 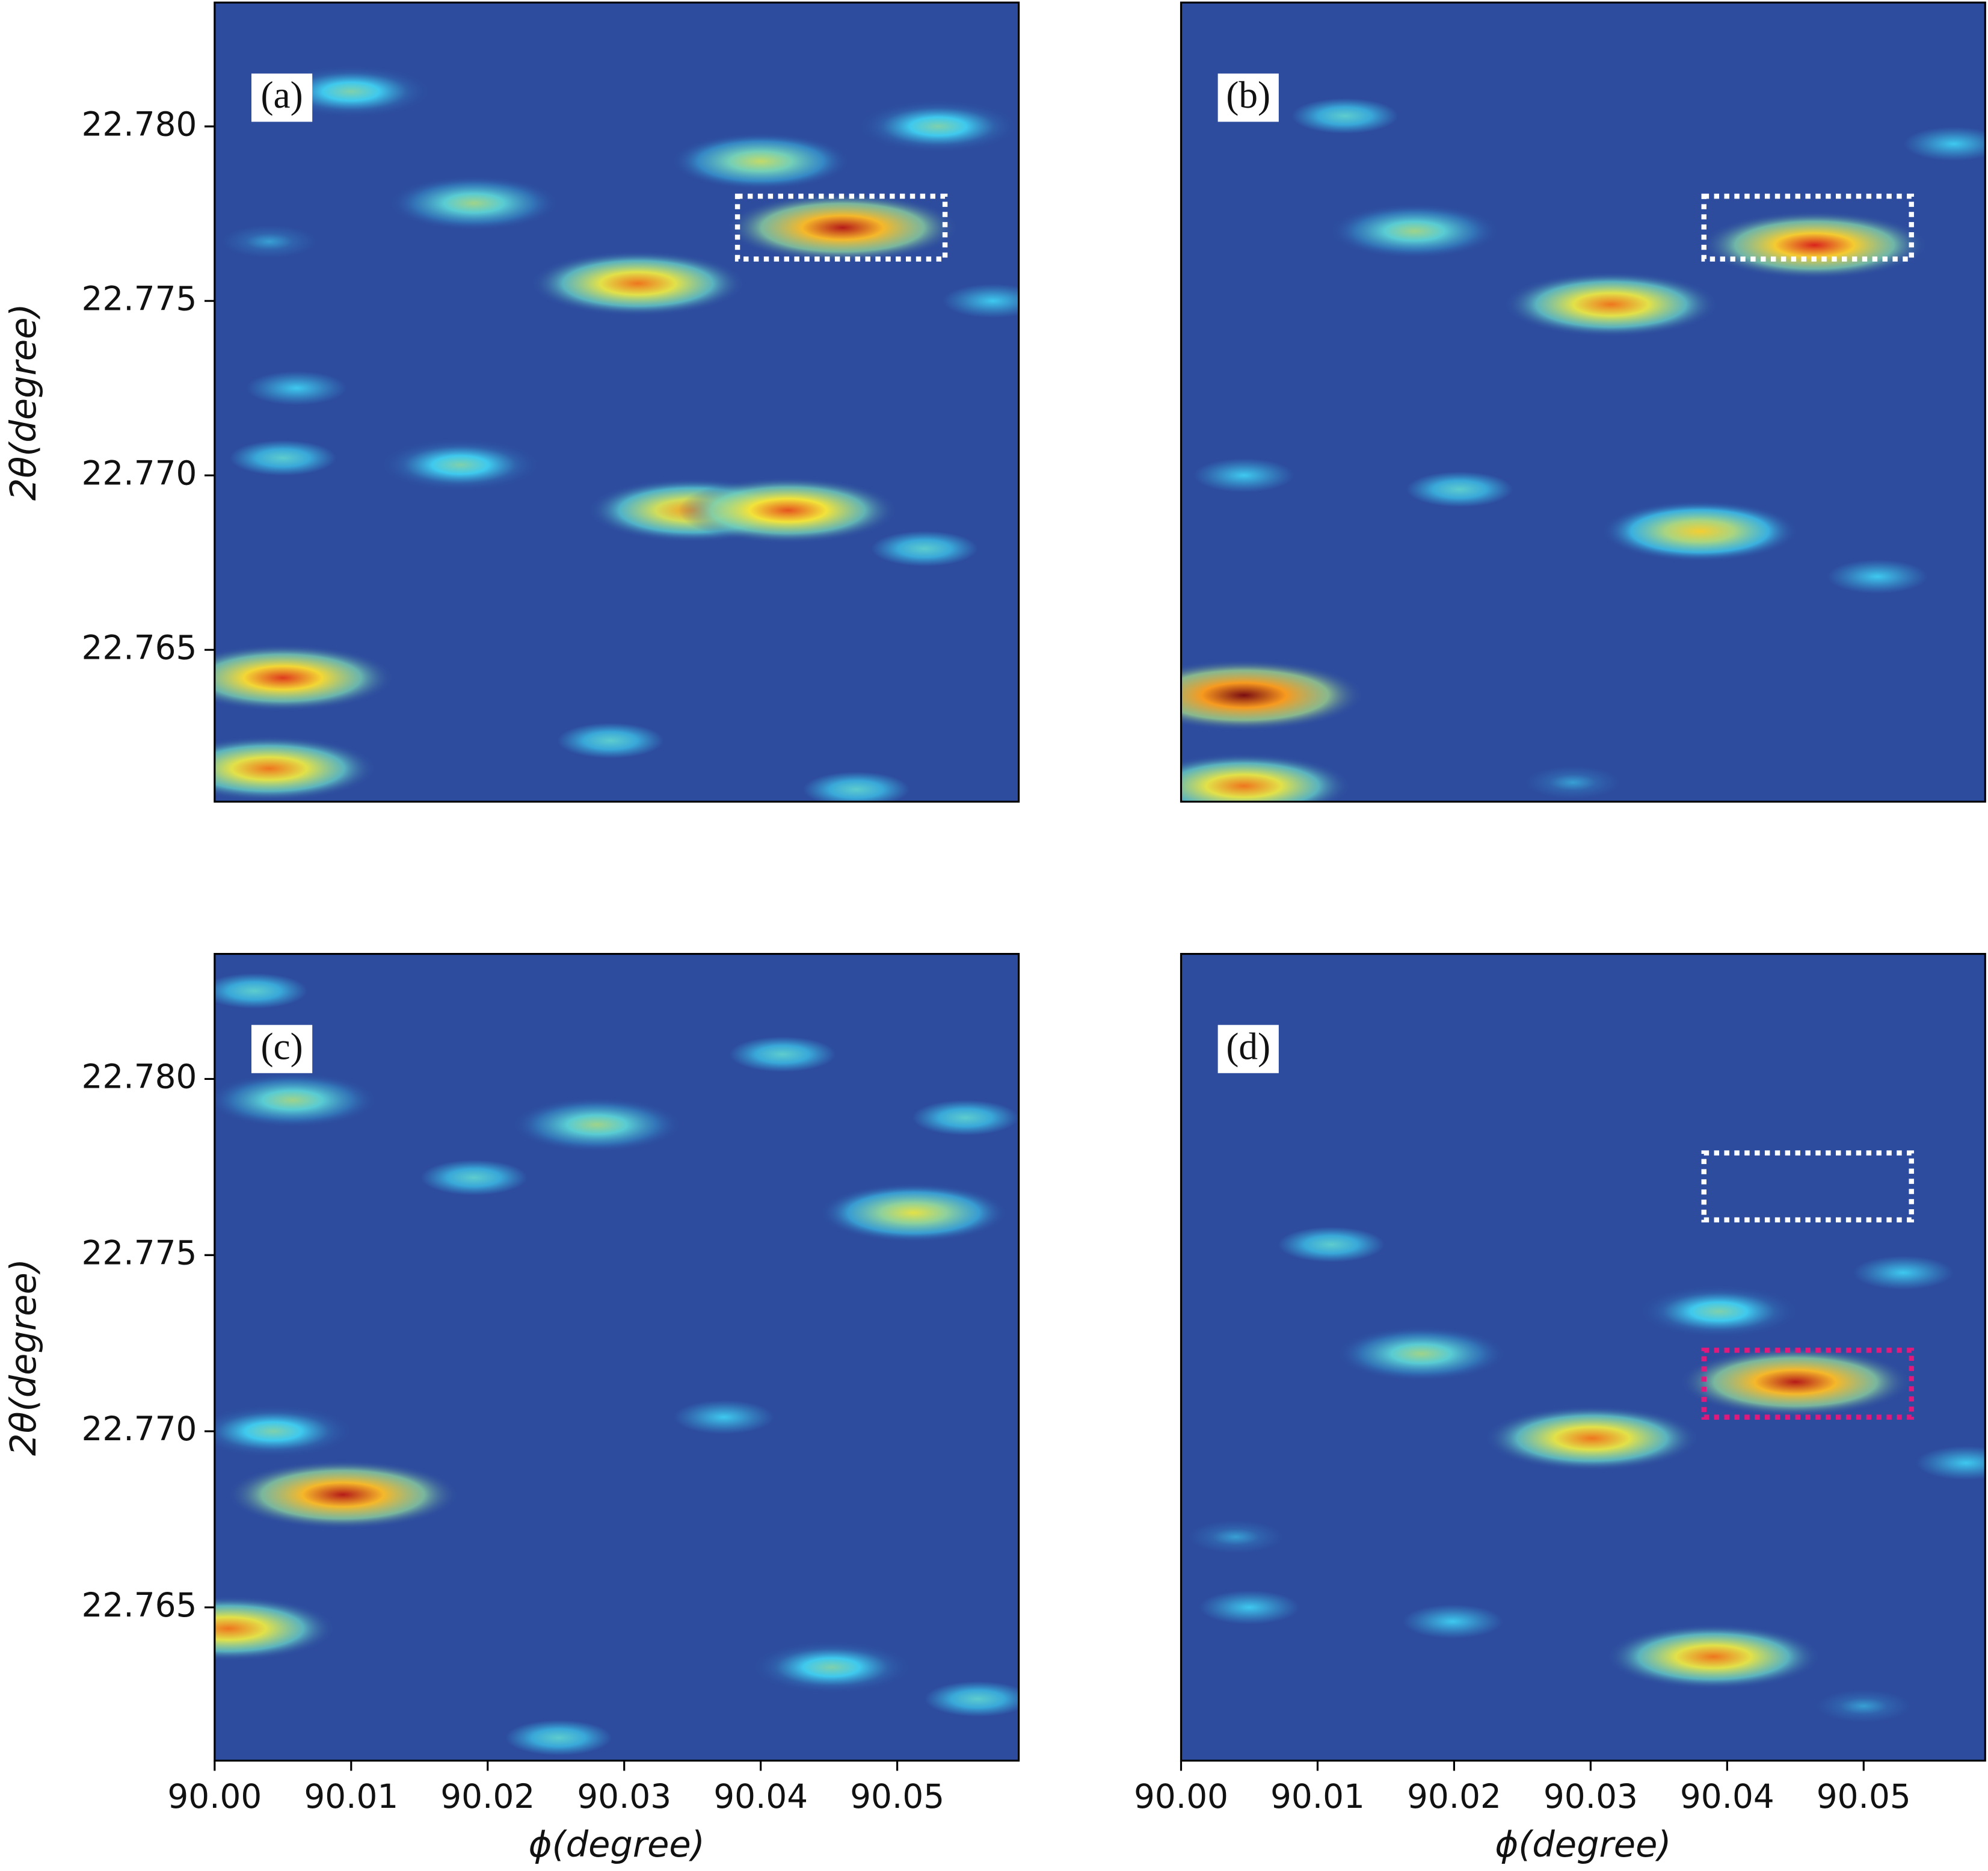 What do you see at coordinates (1248, 95) in the screenshot?
I see `panel-label: (b)` at bounding box center [1248, 95].